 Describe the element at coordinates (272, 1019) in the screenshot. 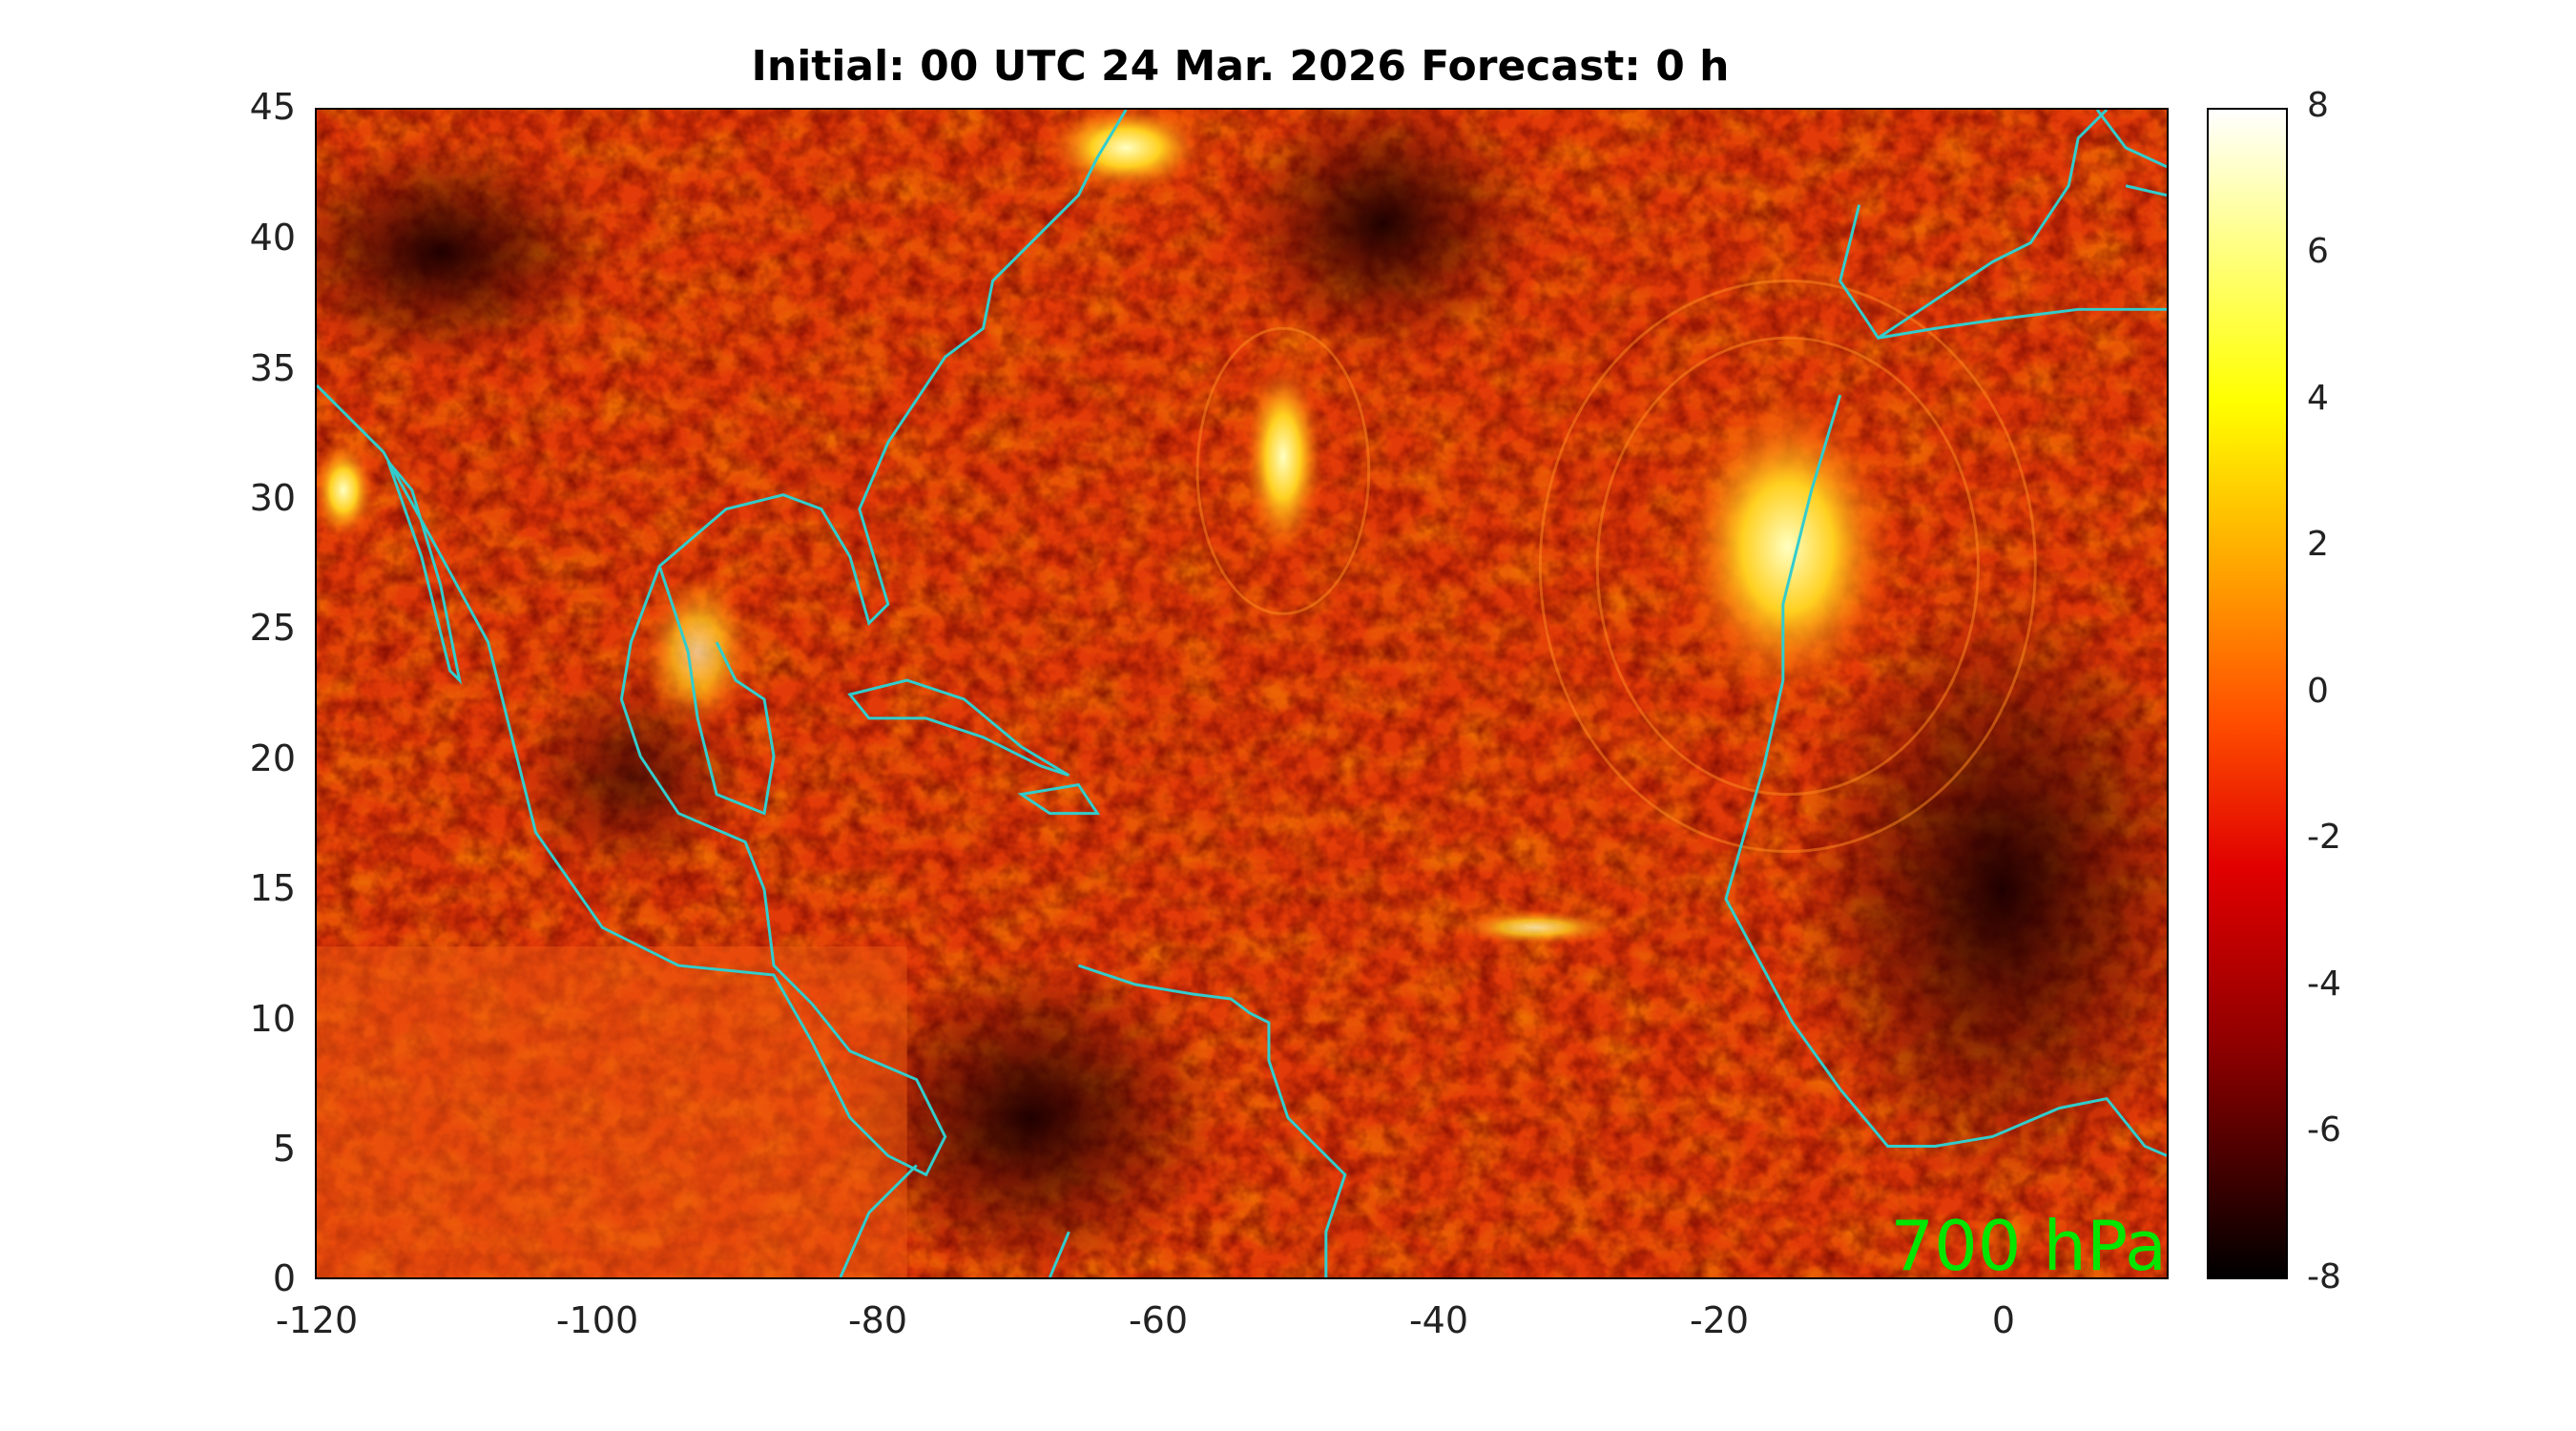

I see `y-tick-label: 10` at that location.